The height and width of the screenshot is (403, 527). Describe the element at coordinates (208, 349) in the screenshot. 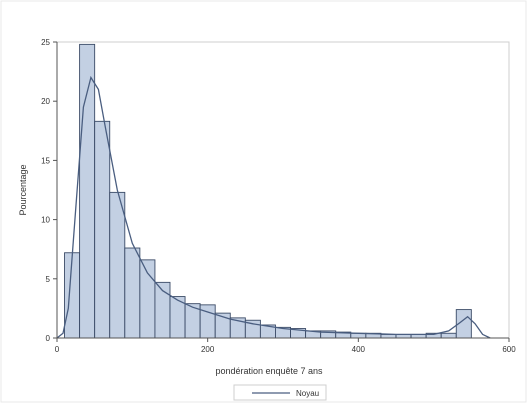

I see `x-tick-label: 200` at that location.